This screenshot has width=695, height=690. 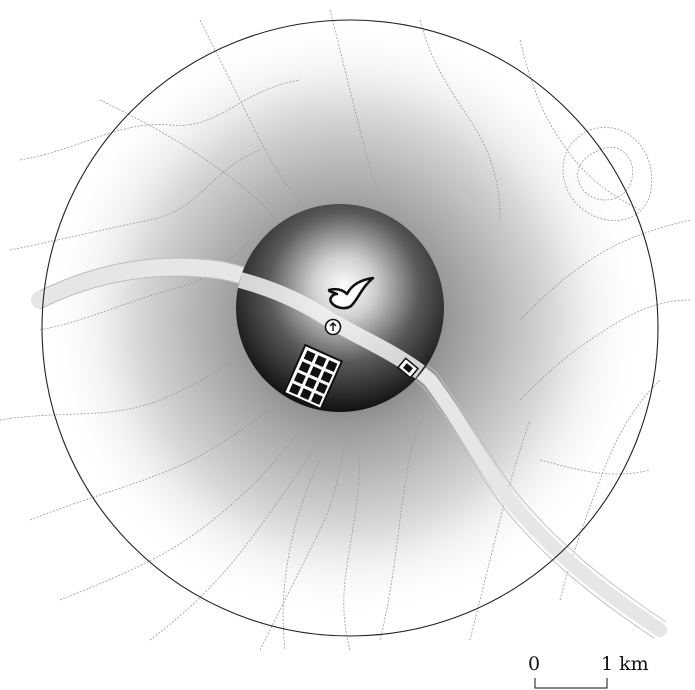 I want to click on junction-marker, so click(x=408, y=368).